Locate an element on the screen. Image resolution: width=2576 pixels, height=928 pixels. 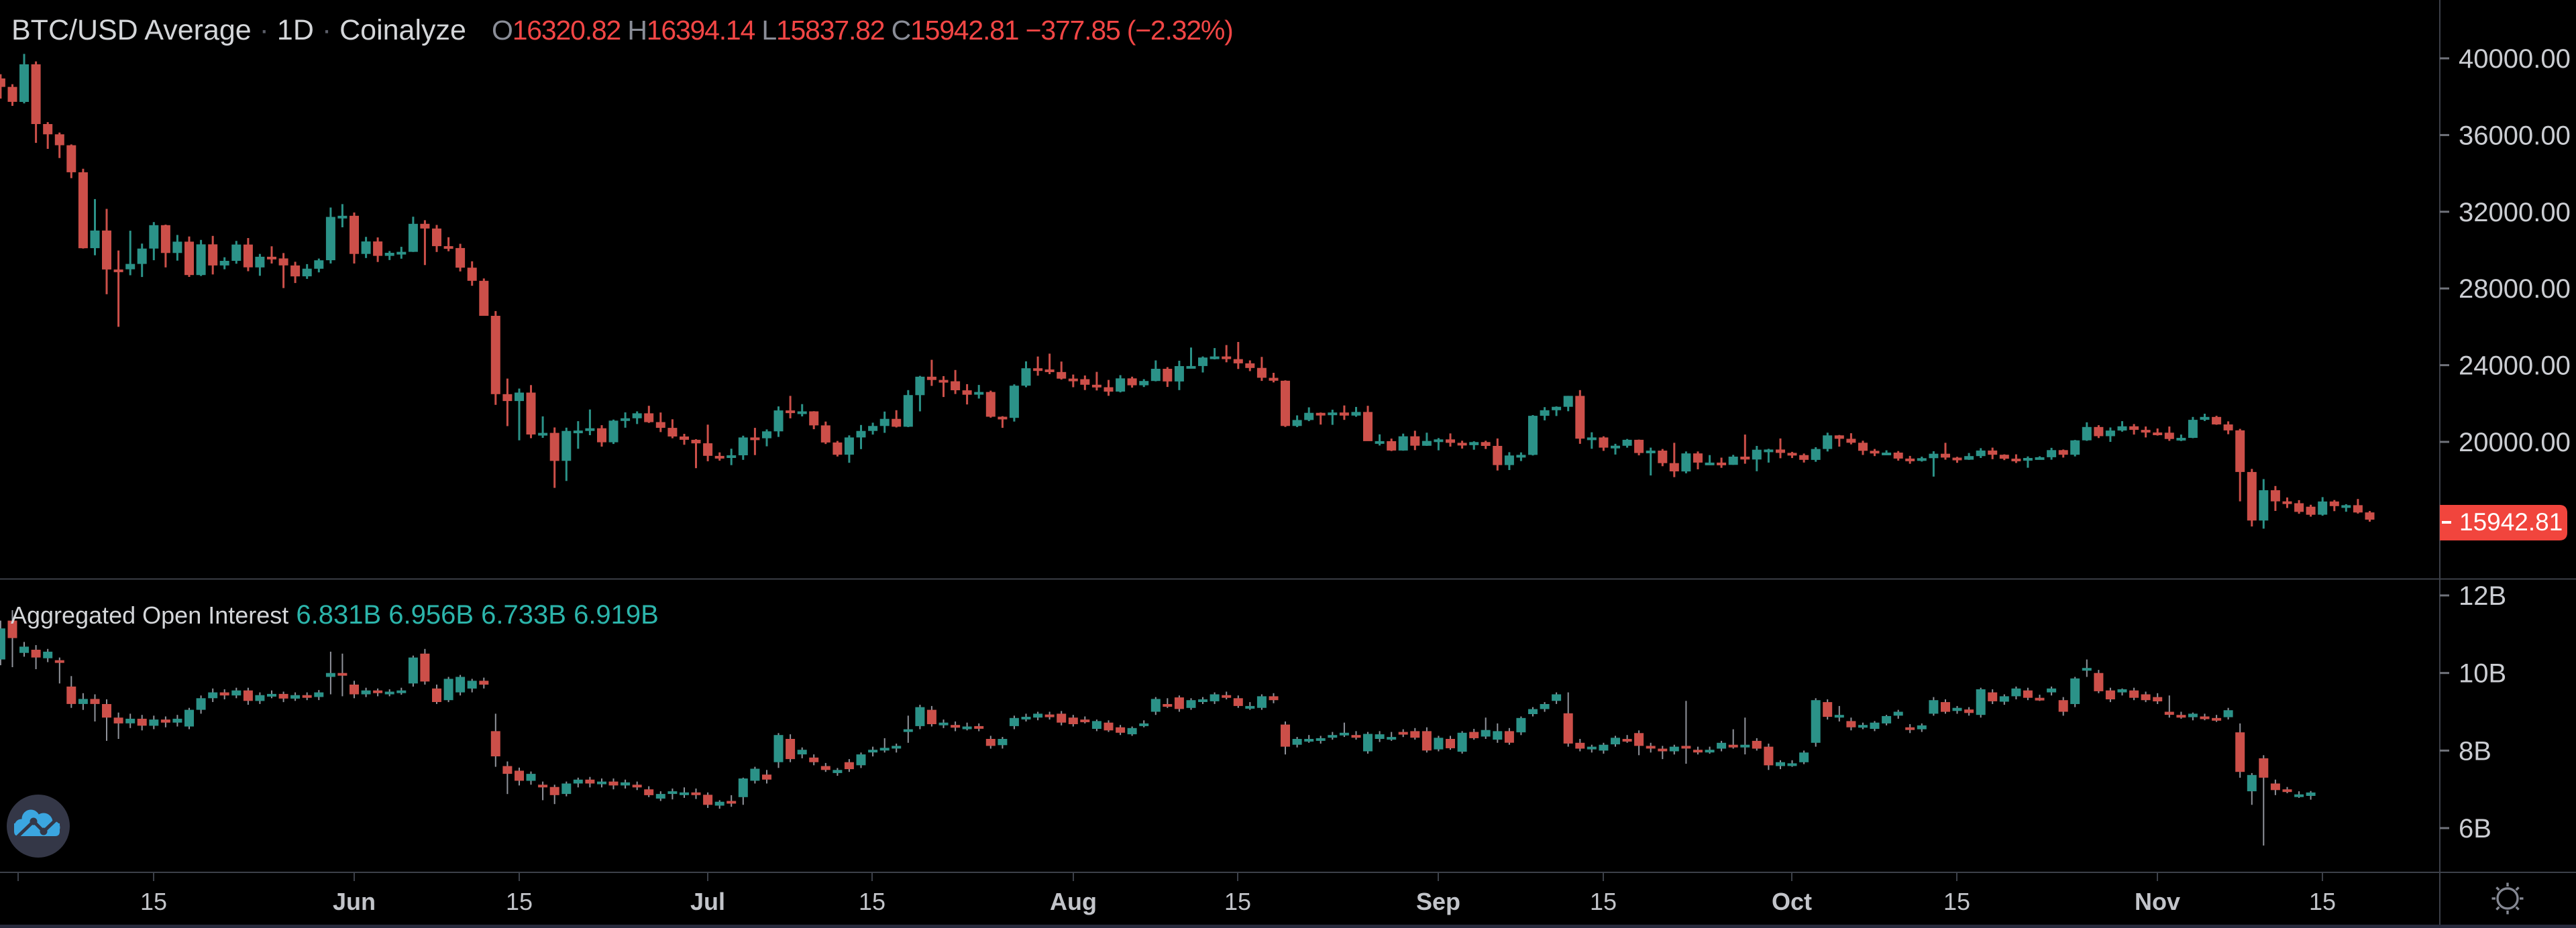
svg-text: 40000.00 is located at coordinates (2515, 59).